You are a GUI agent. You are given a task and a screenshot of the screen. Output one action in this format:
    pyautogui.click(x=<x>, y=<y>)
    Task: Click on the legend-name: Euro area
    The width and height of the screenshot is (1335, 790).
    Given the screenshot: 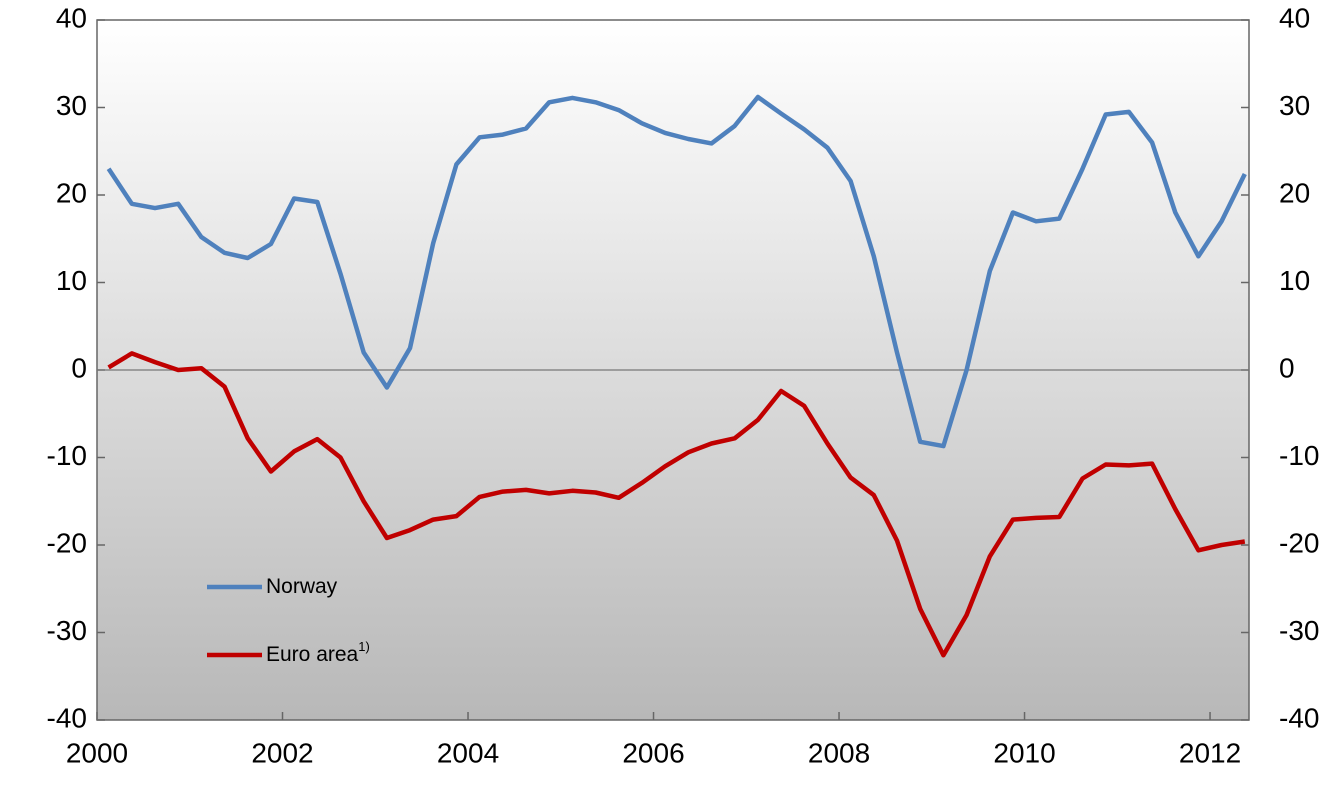 What is the action you would take?
    pyautogui.click(x=312, y=654)
    